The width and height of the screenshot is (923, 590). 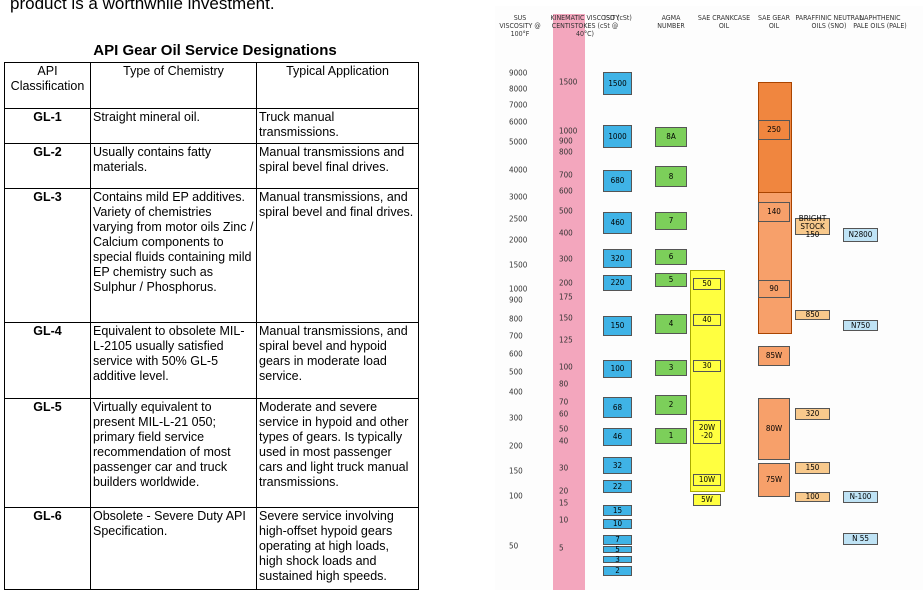 What do you see at coordinates (617, 407) in the screenshot?
I see `iso-box: 68` at bounding box center [617, 407].